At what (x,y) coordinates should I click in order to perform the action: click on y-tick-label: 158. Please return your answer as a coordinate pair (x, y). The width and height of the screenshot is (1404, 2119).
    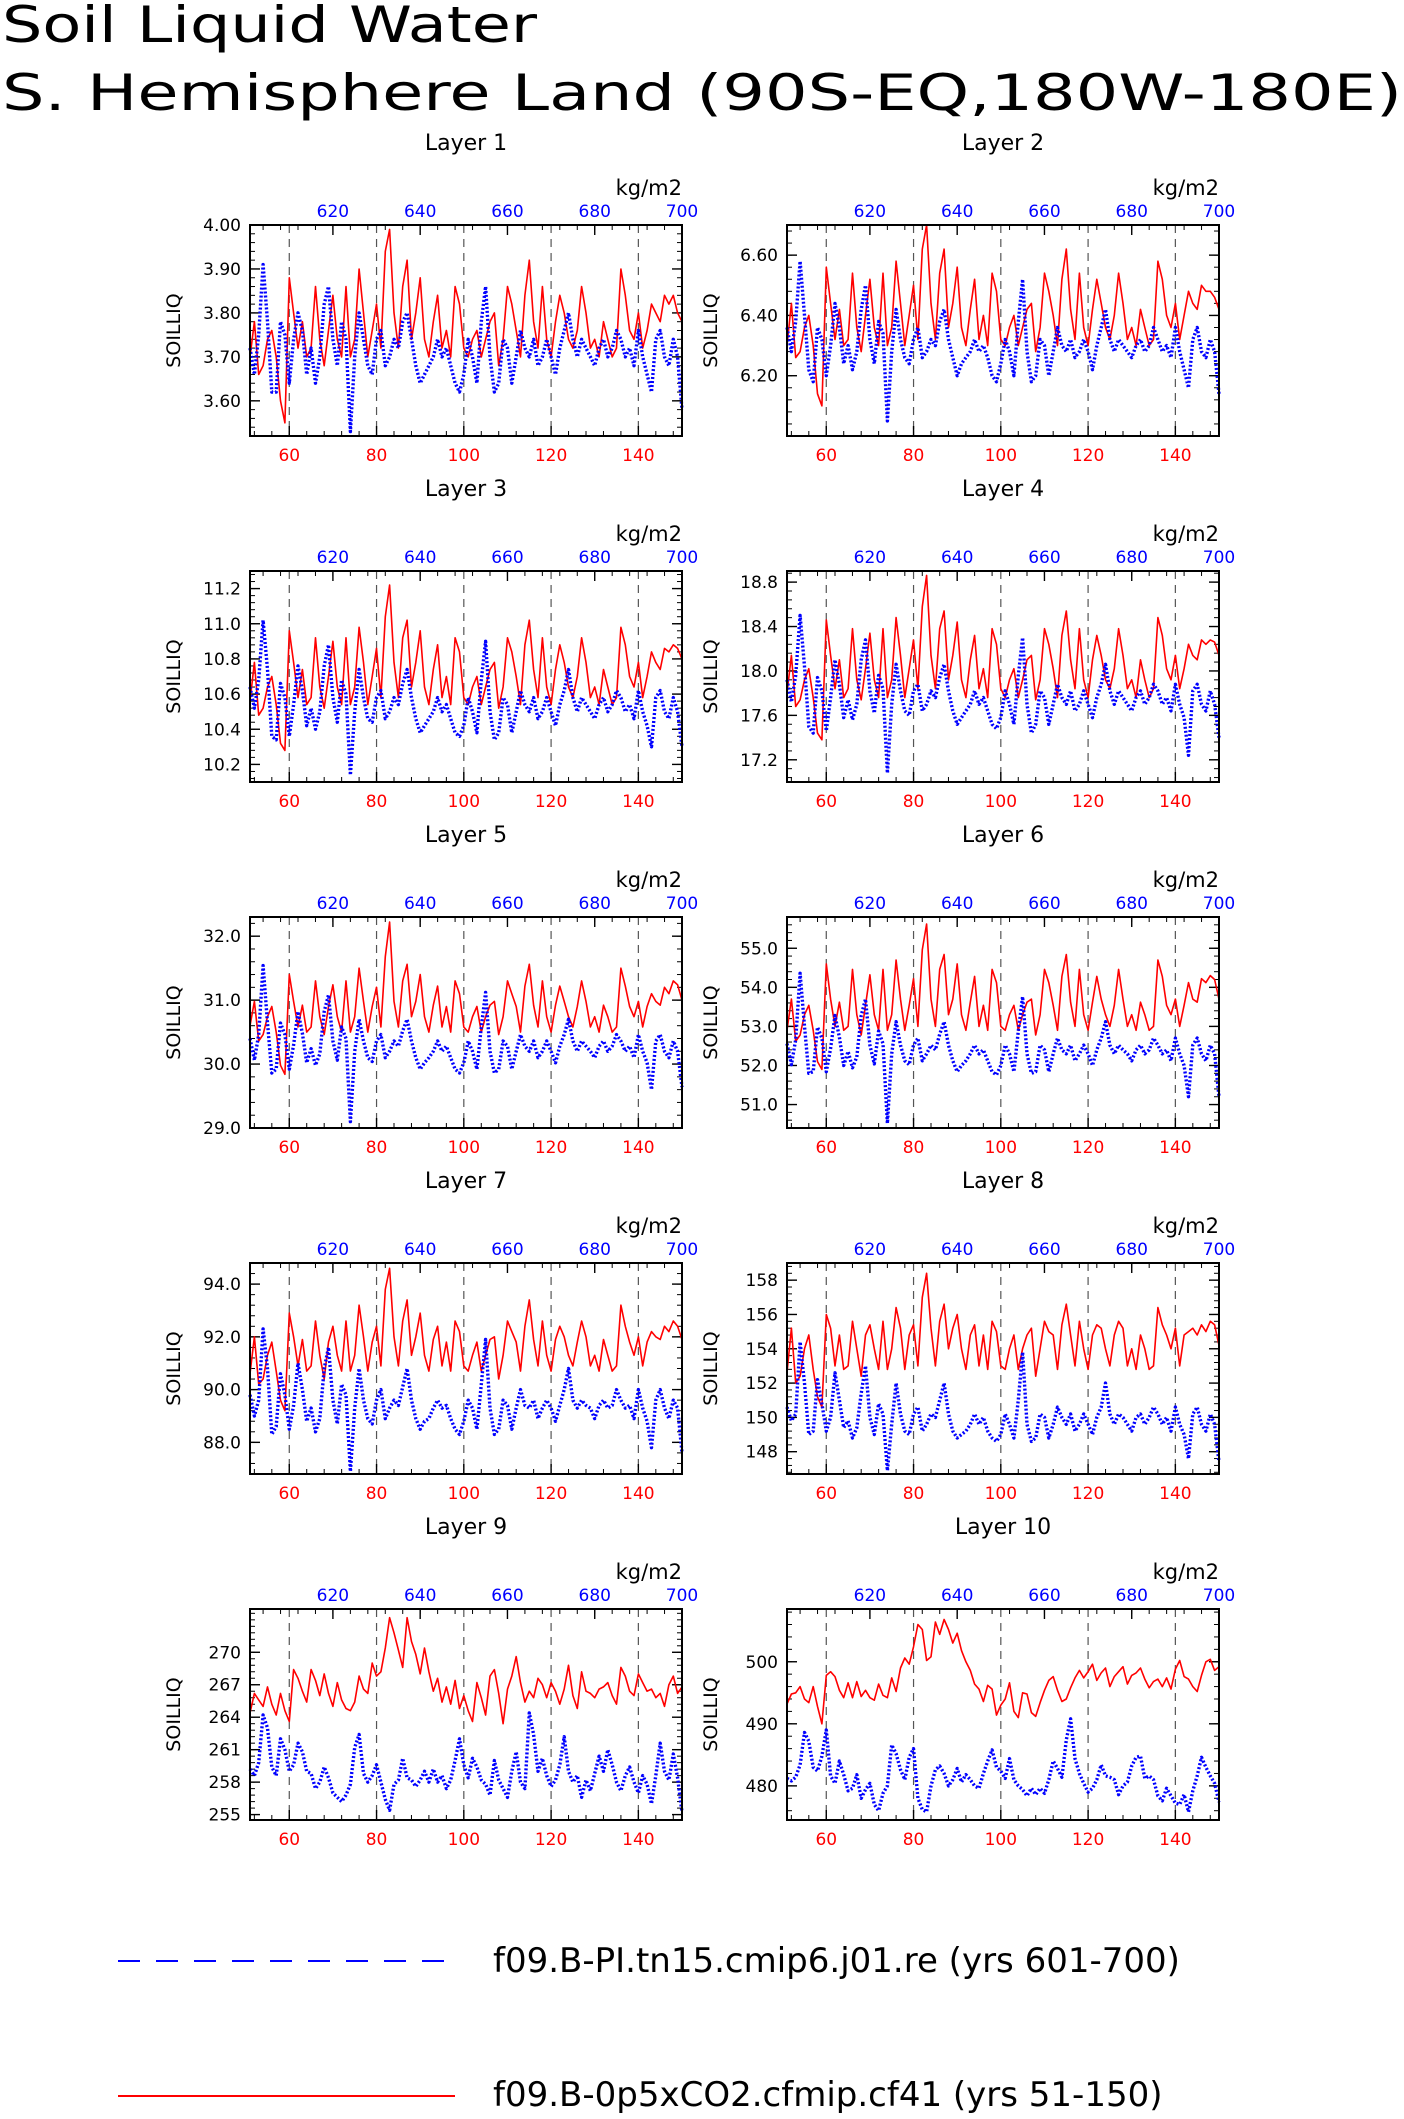
    Looking at the image, I should click on (762, 1281).